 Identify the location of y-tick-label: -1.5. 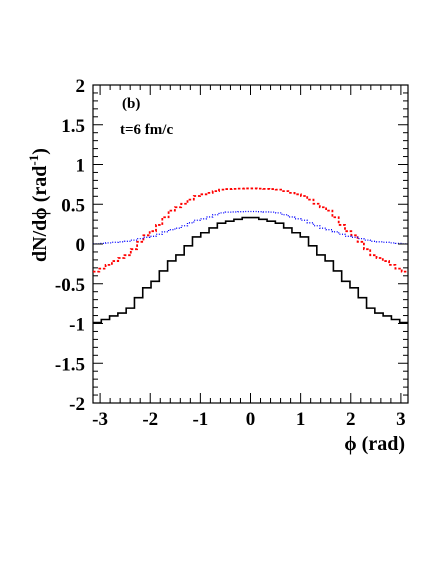
(70, 364).